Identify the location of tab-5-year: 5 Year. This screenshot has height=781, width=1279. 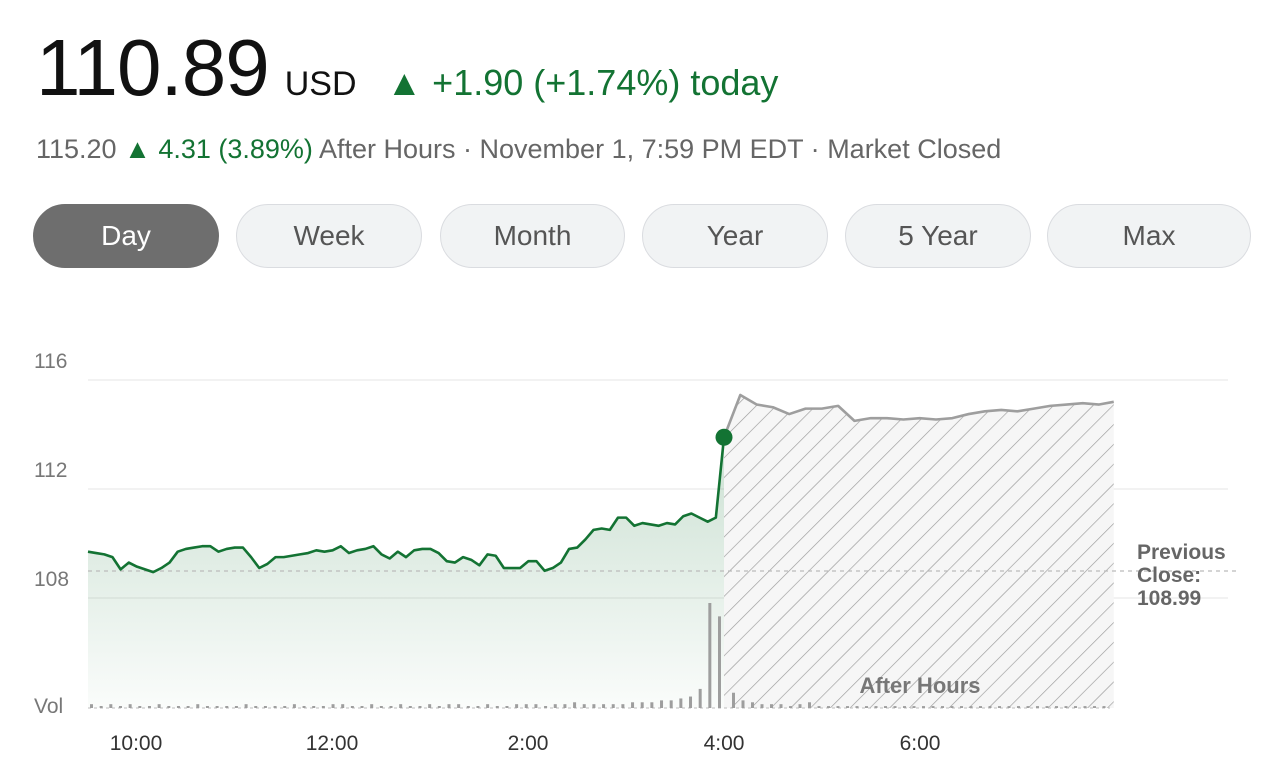
(938, 236).